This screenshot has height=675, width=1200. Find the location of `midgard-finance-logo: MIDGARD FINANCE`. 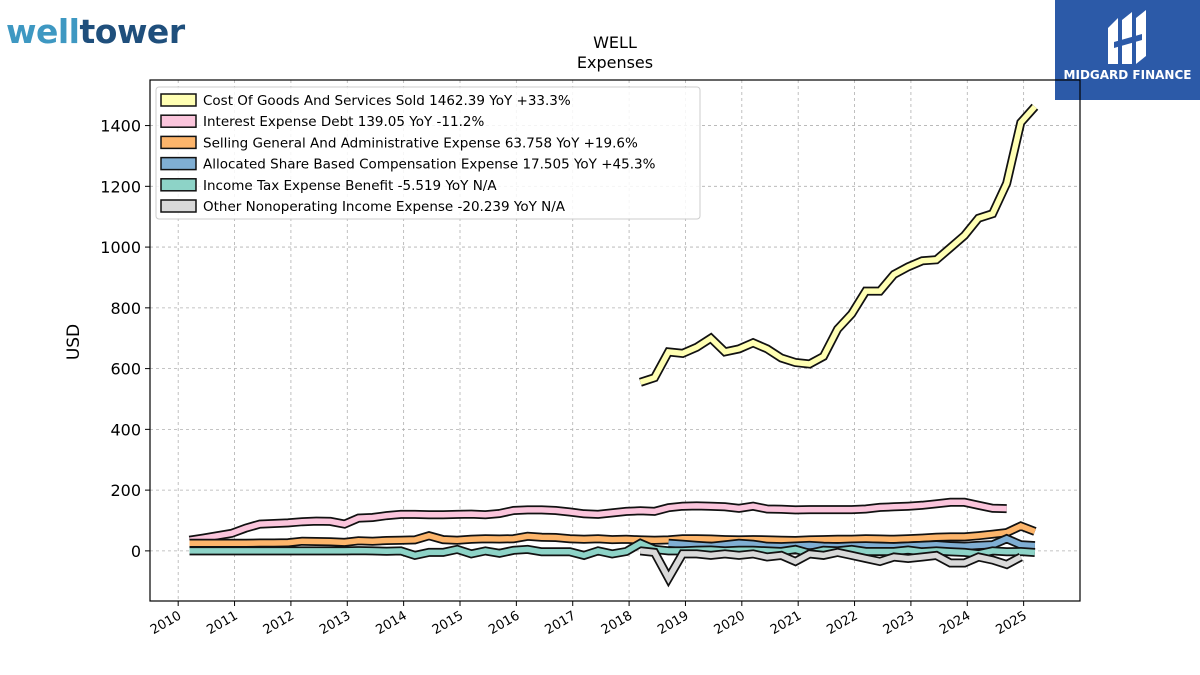

midgard-finance-logo: MIDGARD FINANCE is located at coordinates (1127, 50).